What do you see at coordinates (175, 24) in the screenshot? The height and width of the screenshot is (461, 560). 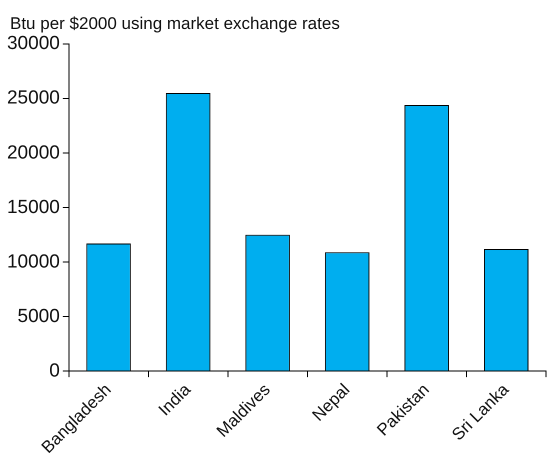 I see `y-axis-title: Btu per $2000 using market exchange rates` at bounding box center [175, 24].